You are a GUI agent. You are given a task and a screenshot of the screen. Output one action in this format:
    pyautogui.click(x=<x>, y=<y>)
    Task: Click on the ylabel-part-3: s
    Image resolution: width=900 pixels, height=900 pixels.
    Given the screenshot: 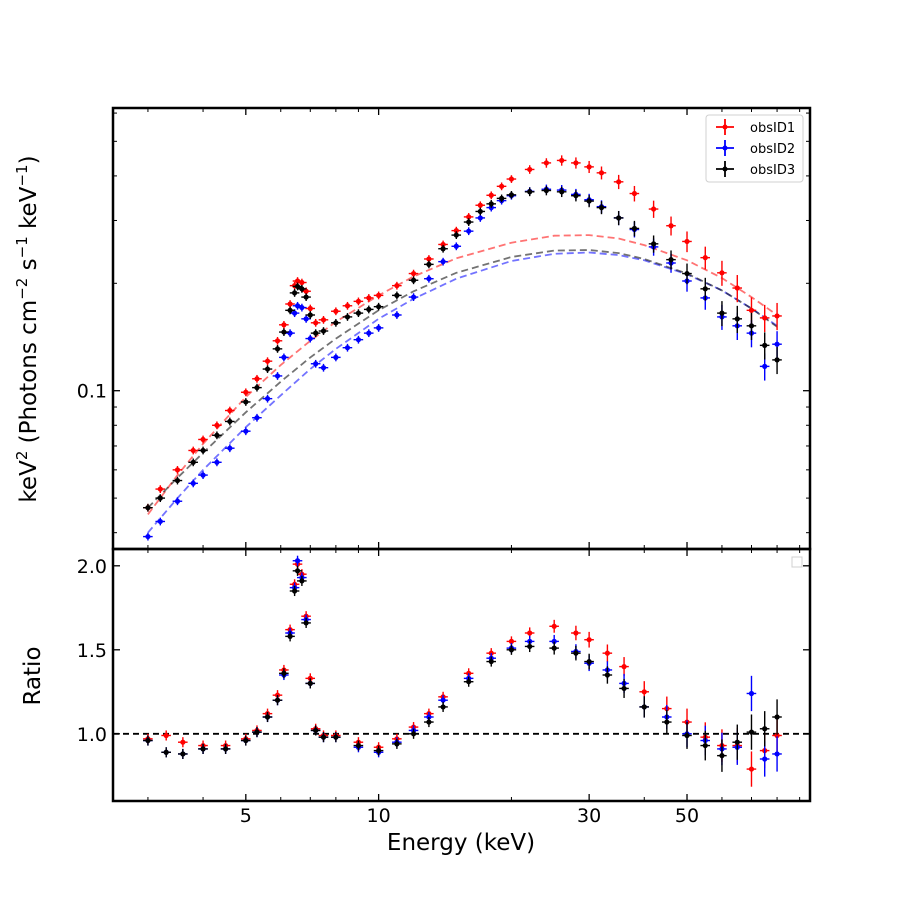 What is the action you would take?
    pyautogui.click(x=29, y=267)
    